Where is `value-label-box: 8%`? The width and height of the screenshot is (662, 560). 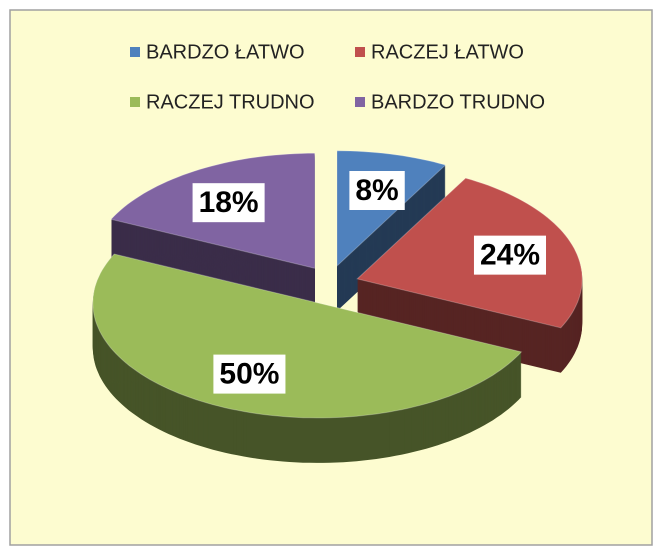 value-label-box: 8% is located at coordinates (377, 191).